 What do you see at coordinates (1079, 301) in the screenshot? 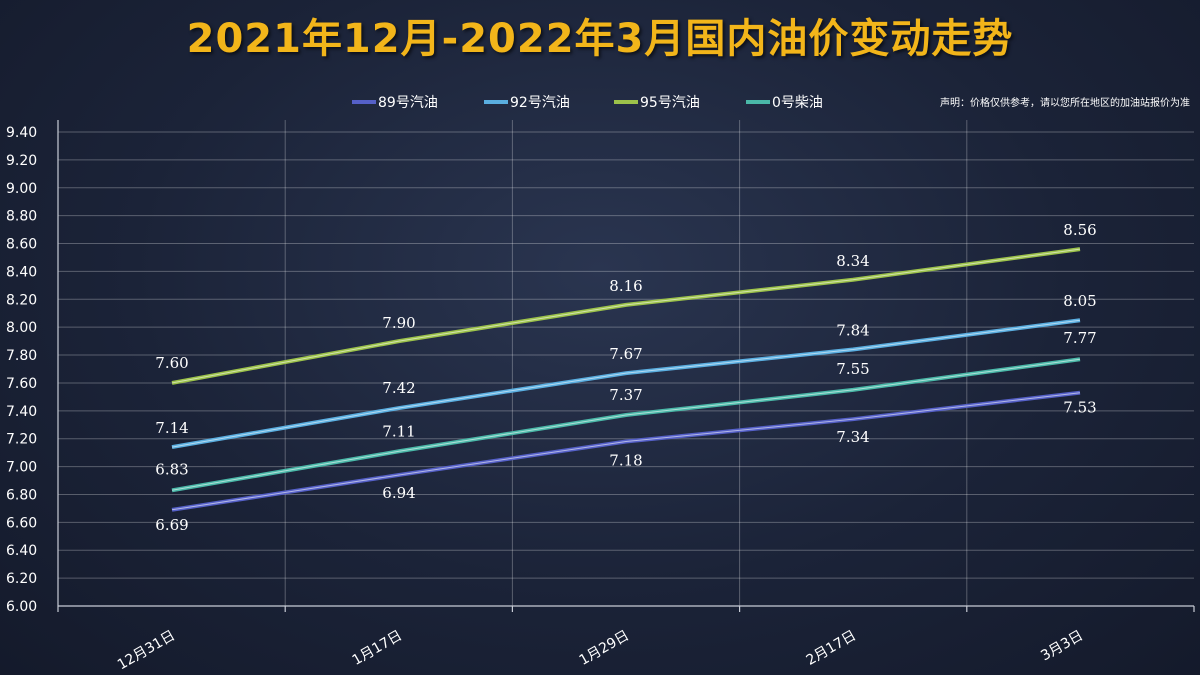
I see `data-label: 8.05` at bounding box center [1079, 301].